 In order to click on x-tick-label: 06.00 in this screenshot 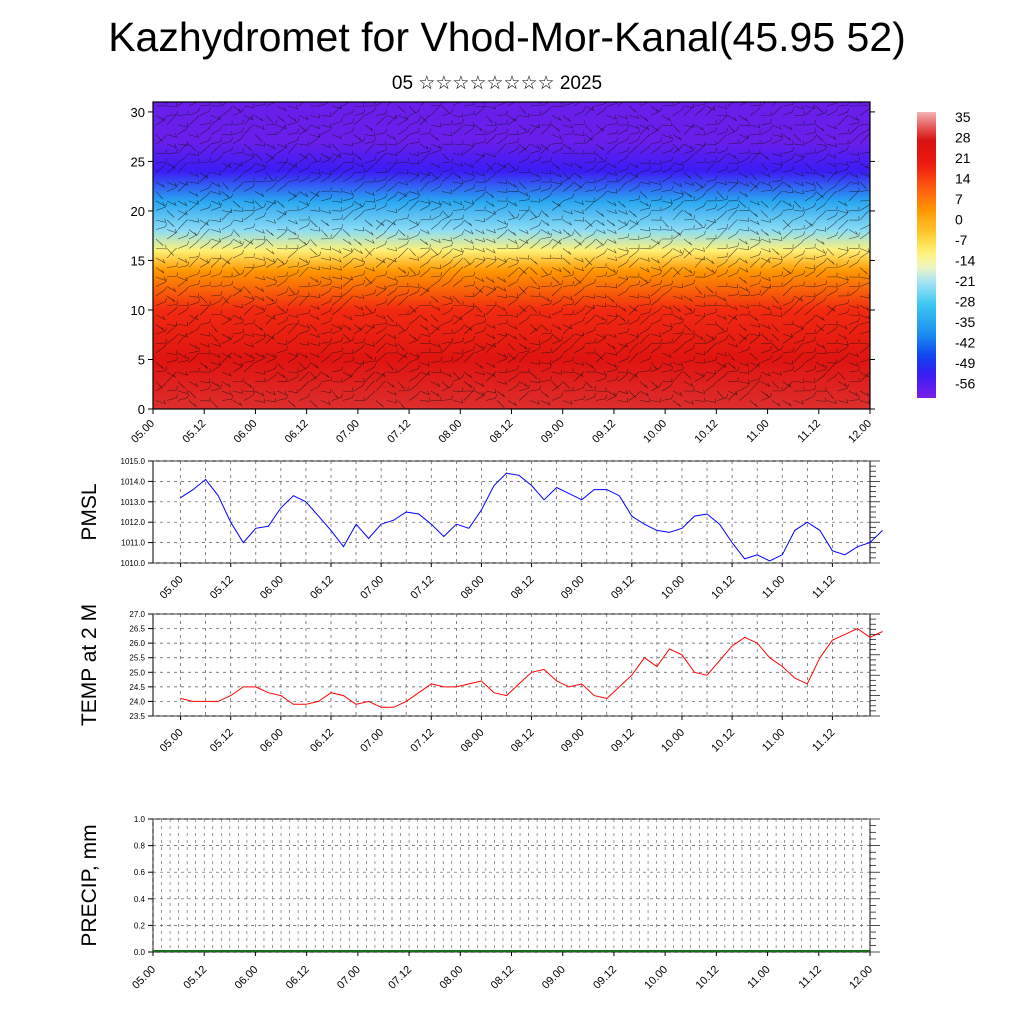, I will do `click(272, 741)`.